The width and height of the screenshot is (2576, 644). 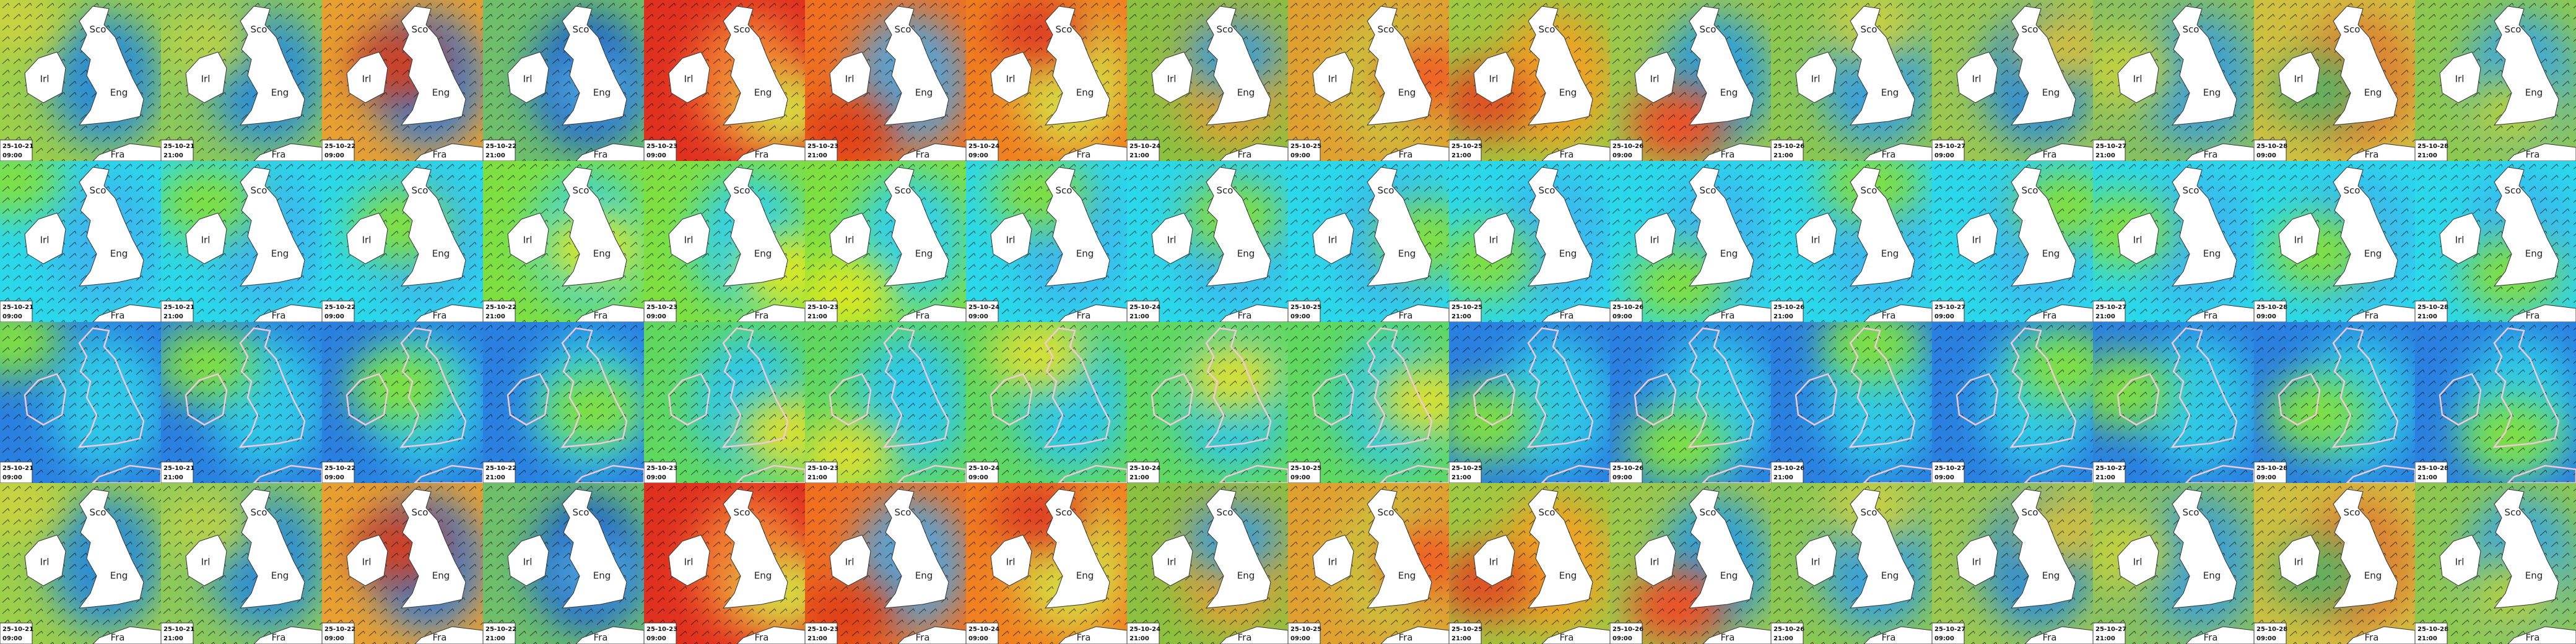 I want to click on map-tile: Sco Irl Eng Fra 25-10-24 21:00, so click(x=1207, y=80).